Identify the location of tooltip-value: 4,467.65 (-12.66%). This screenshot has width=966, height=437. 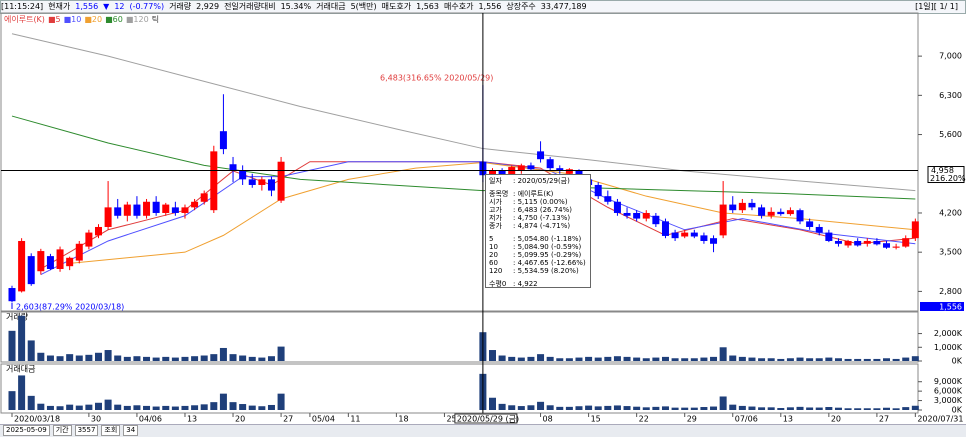
(551, 263).